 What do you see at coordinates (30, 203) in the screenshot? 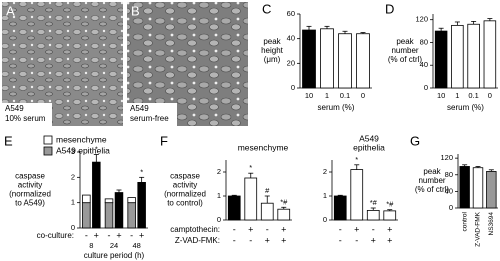
I see `y-axis-label: to A549)` at bounding box center [30, 203].